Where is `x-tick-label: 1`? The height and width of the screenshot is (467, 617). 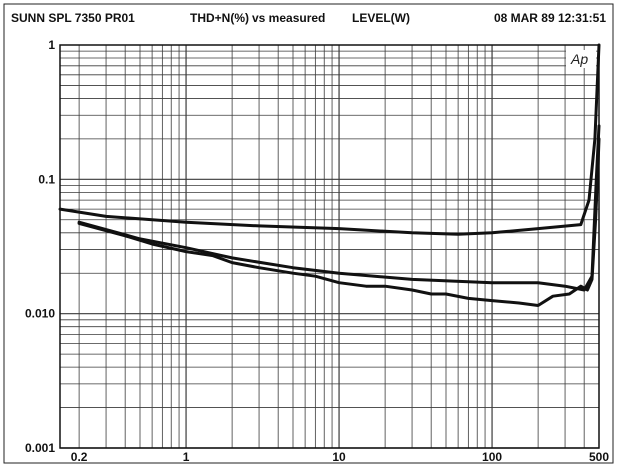 x-tick-label: 1 is located at coordinates (186, 457).